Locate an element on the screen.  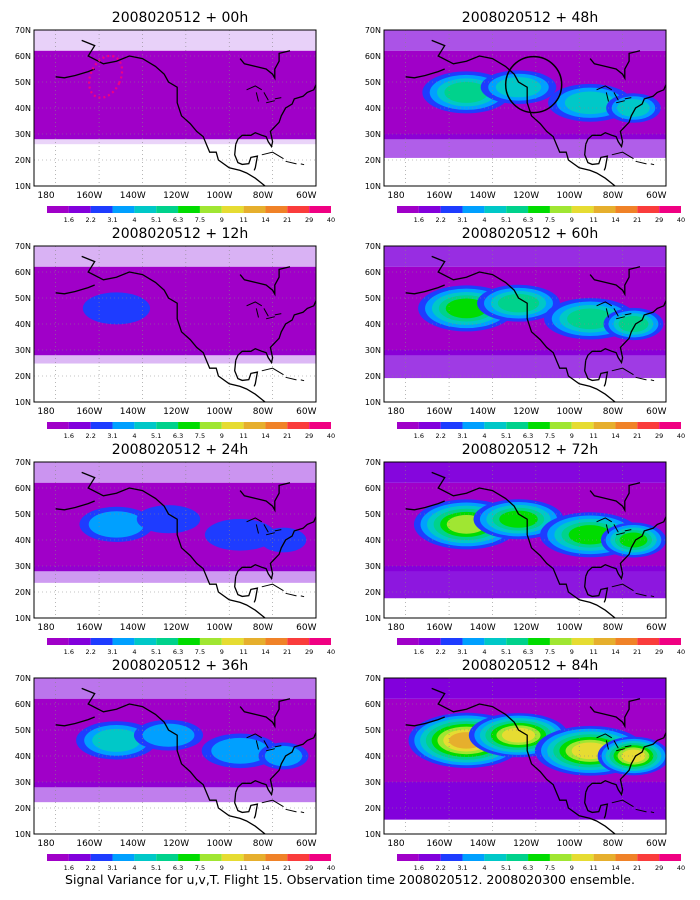
variance-contour is located at coordinates (518, 87).